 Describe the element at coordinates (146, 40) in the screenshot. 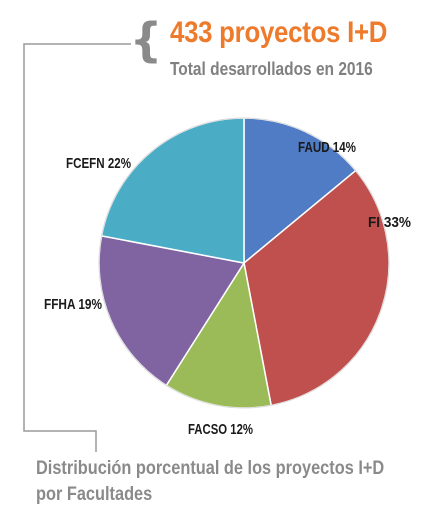

I see `curly-brace-icon: {` at that location.